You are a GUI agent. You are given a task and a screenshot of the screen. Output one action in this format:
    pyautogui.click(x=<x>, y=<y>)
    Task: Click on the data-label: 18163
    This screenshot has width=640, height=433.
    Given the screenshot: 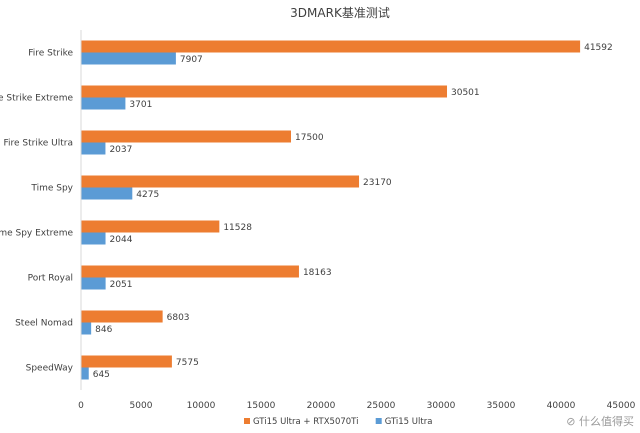 What is the action you would take?
    pyautogui.click(x=317, y=273)
    